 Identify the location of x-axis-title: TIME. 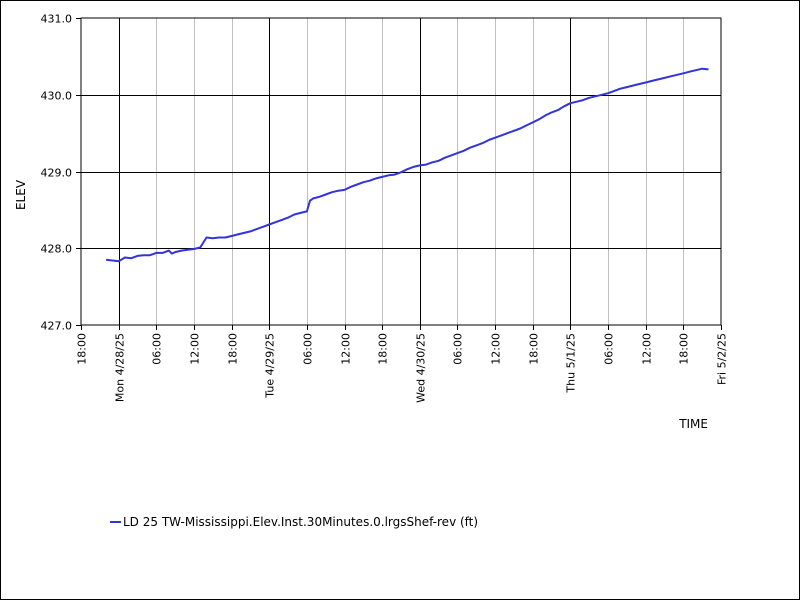
(693, 424).